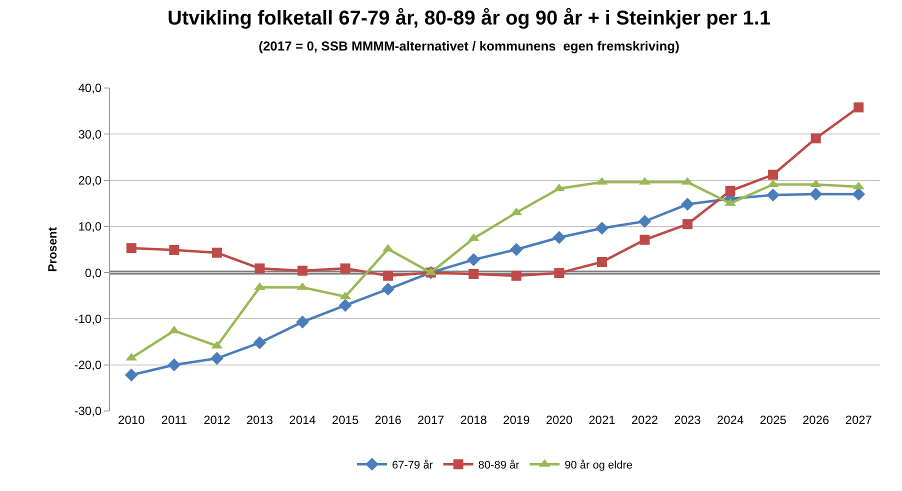 Image resolution: width=902 pixels, height=491 pixels. Describe the element at coordinates (469, 46) in the screenshot. I see `chart-subtitle: (2017 = 0, SSB MMMM-alternativet / kommunens egen fremskriving)` at that location.